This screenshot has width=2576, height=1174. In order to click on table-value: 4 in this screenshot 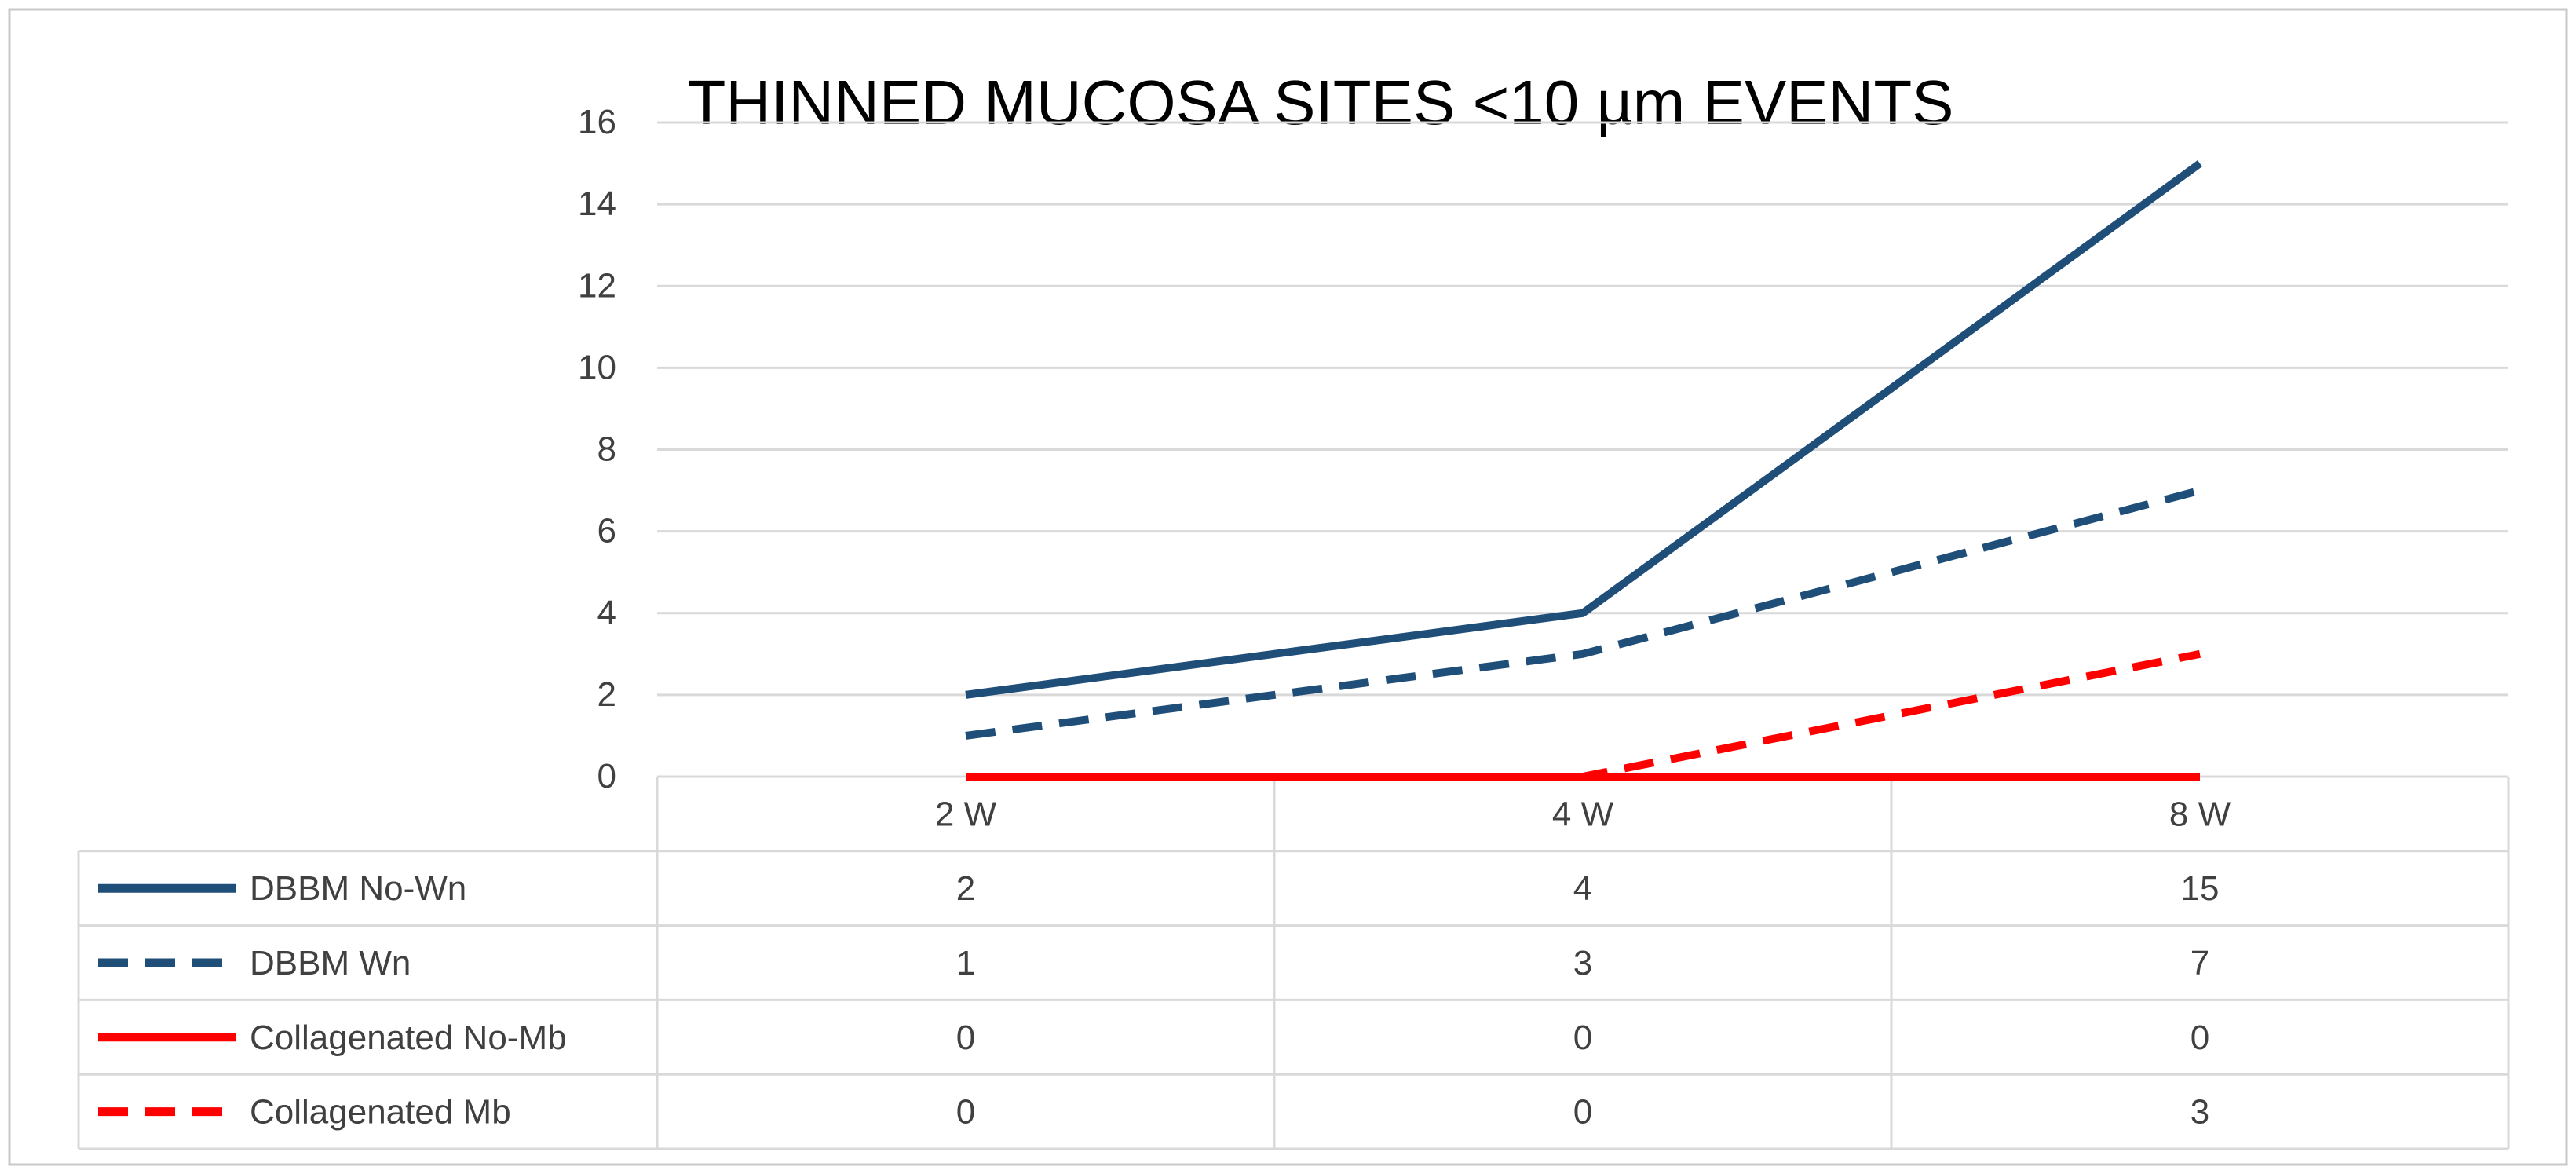, I will do `click(1582, 888)`.